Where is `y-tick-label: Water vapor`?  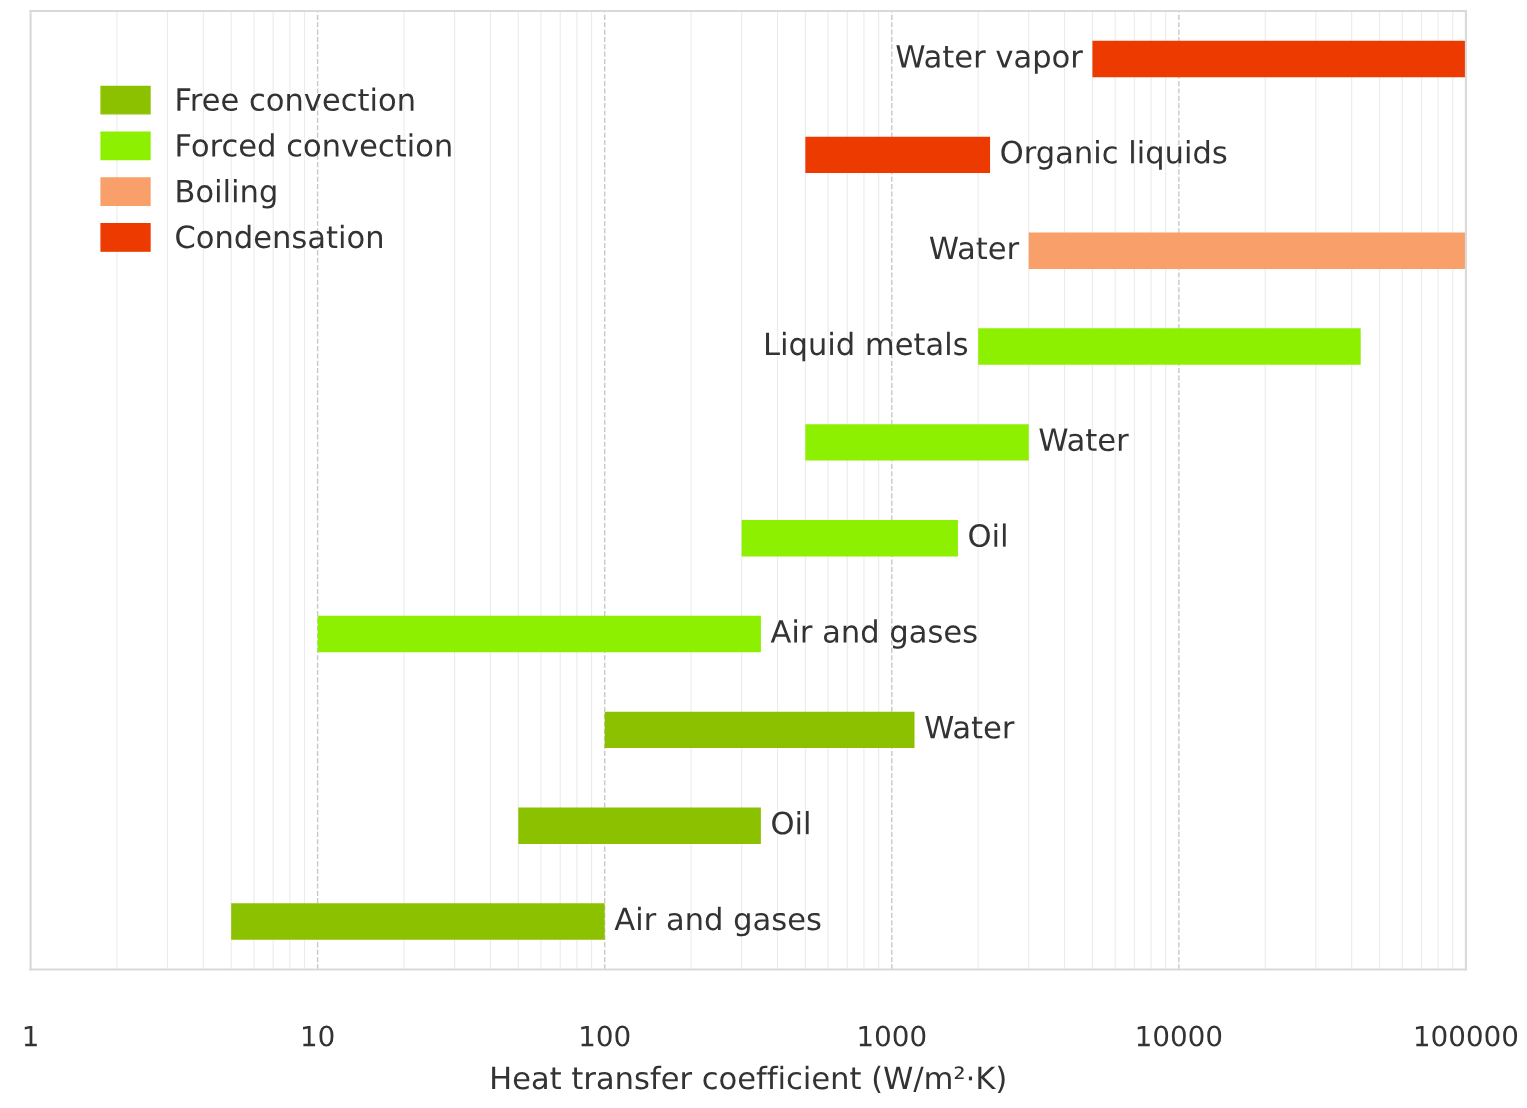
y-tick-label: Water vapor is located at coordinates (989, 59).